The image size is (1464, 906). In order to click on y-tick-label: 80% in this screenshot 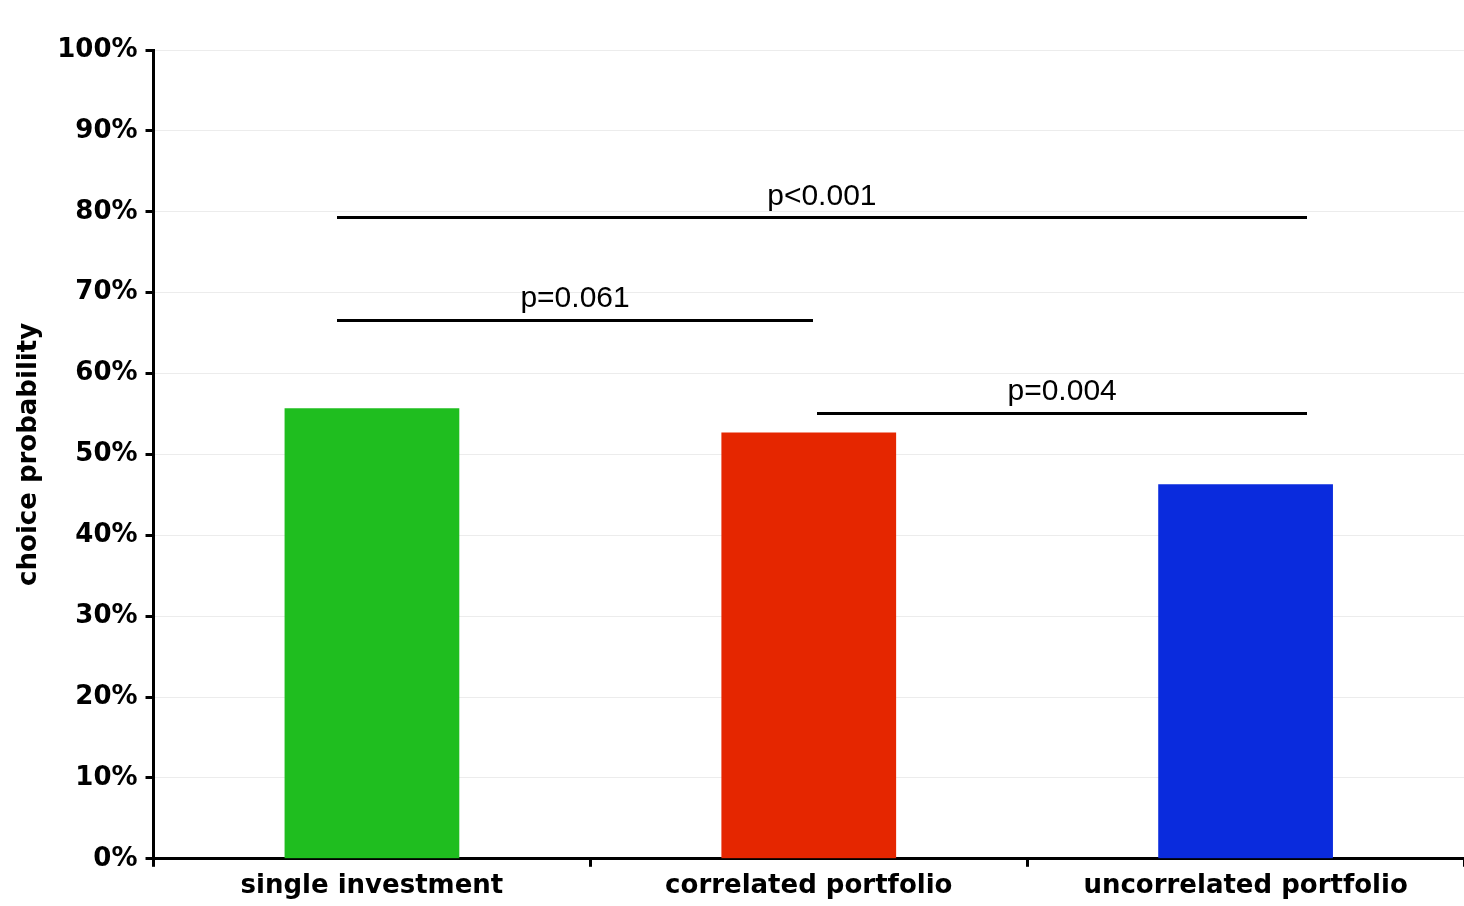, I will do `click(106, 209)`.